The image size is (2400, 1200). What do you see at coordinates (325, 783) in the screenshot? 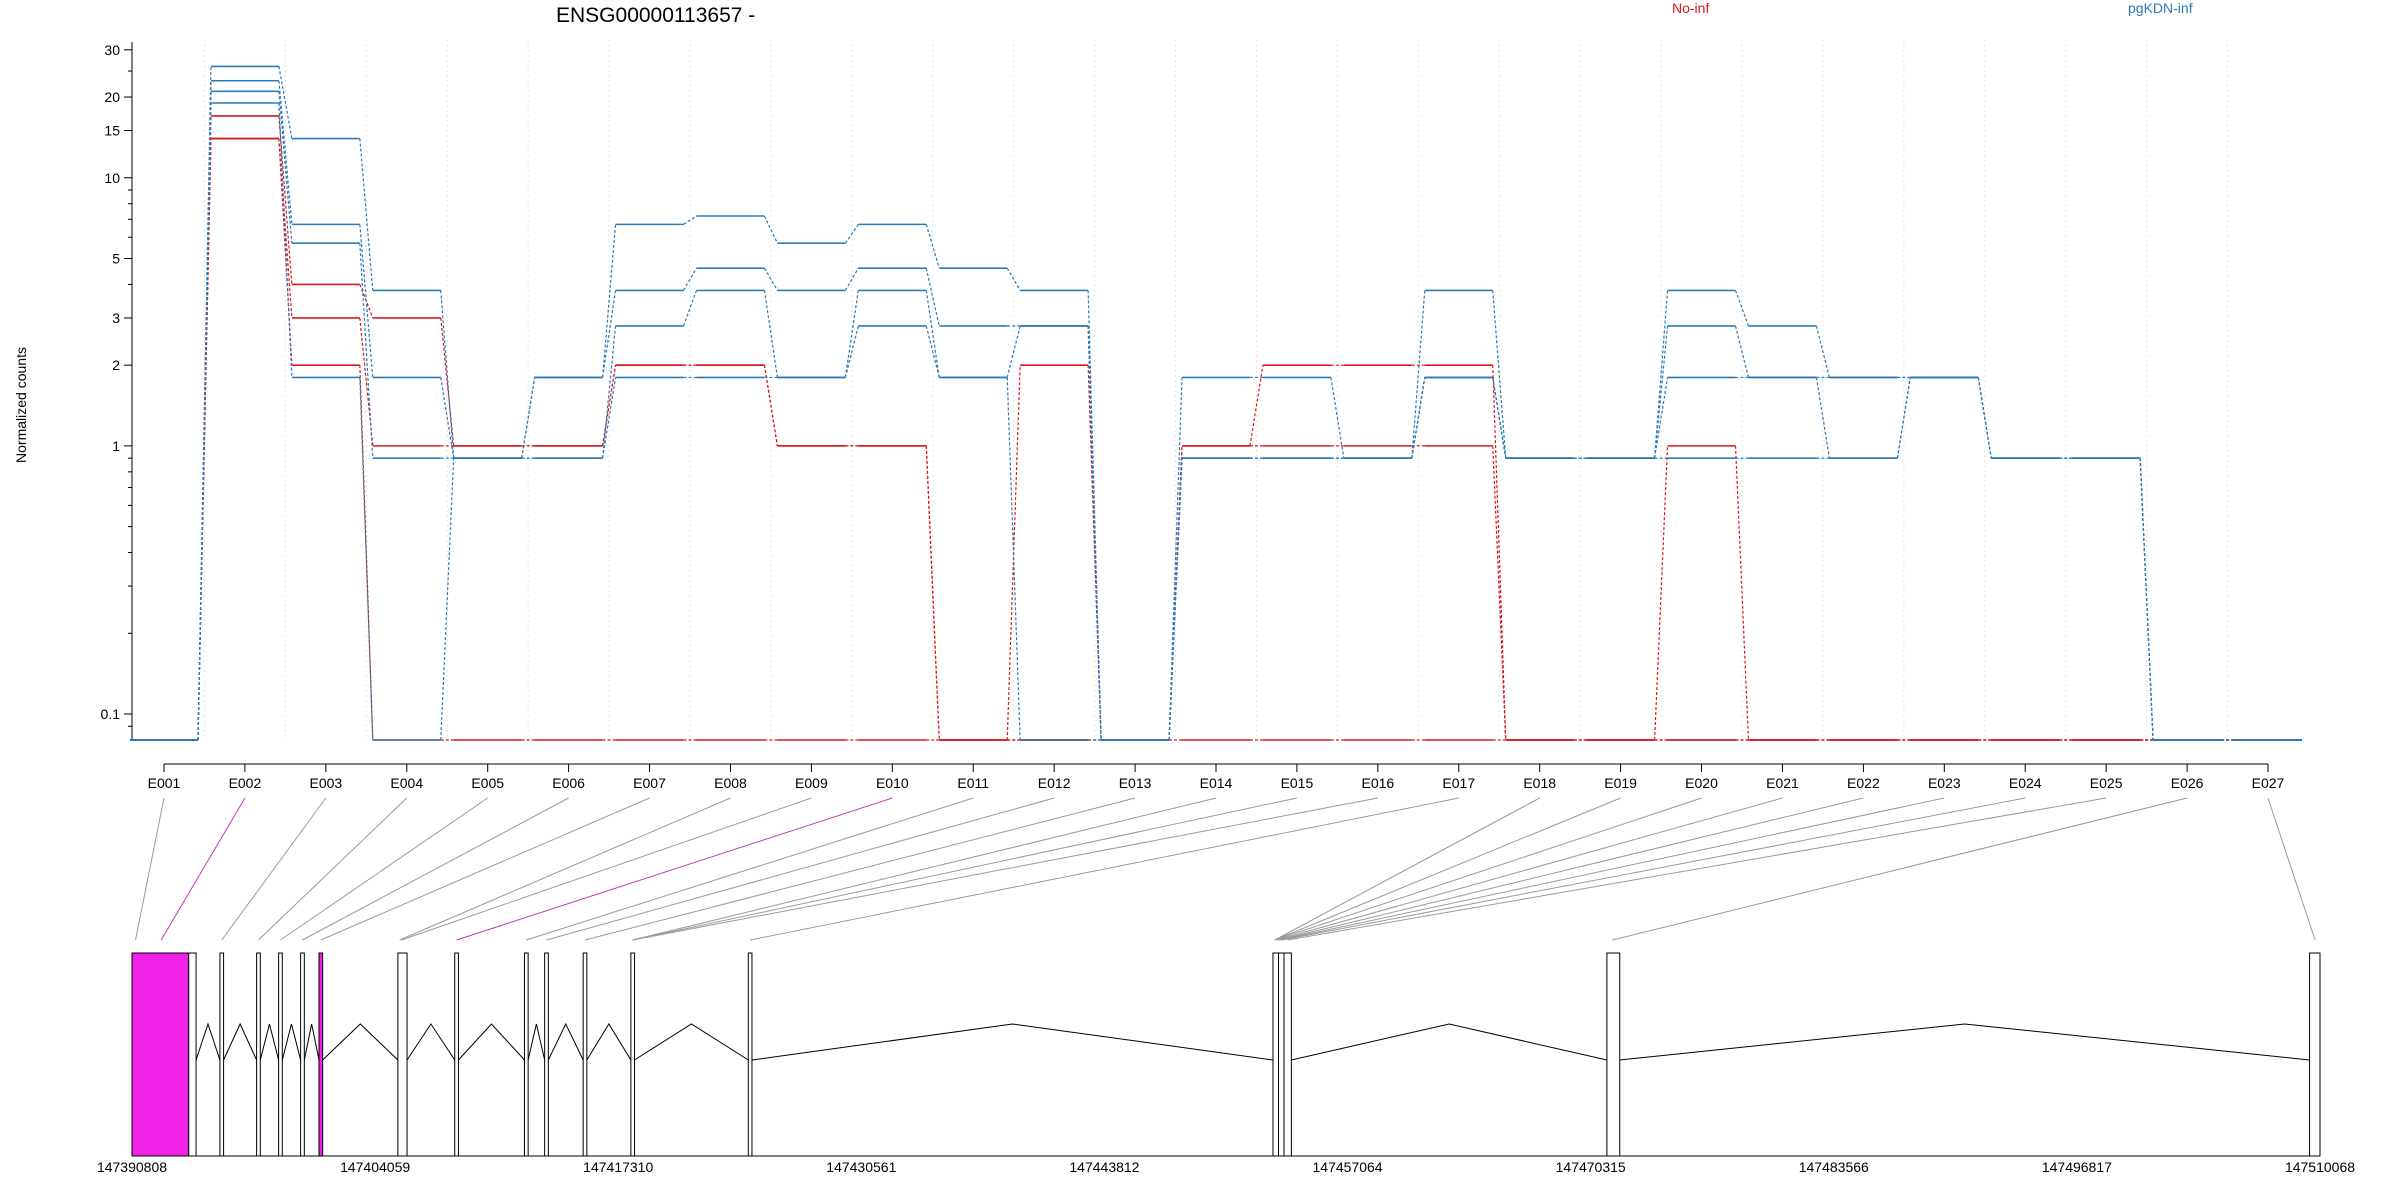
I see `exon-label-E003: E003` at bounding box center [325, 783].